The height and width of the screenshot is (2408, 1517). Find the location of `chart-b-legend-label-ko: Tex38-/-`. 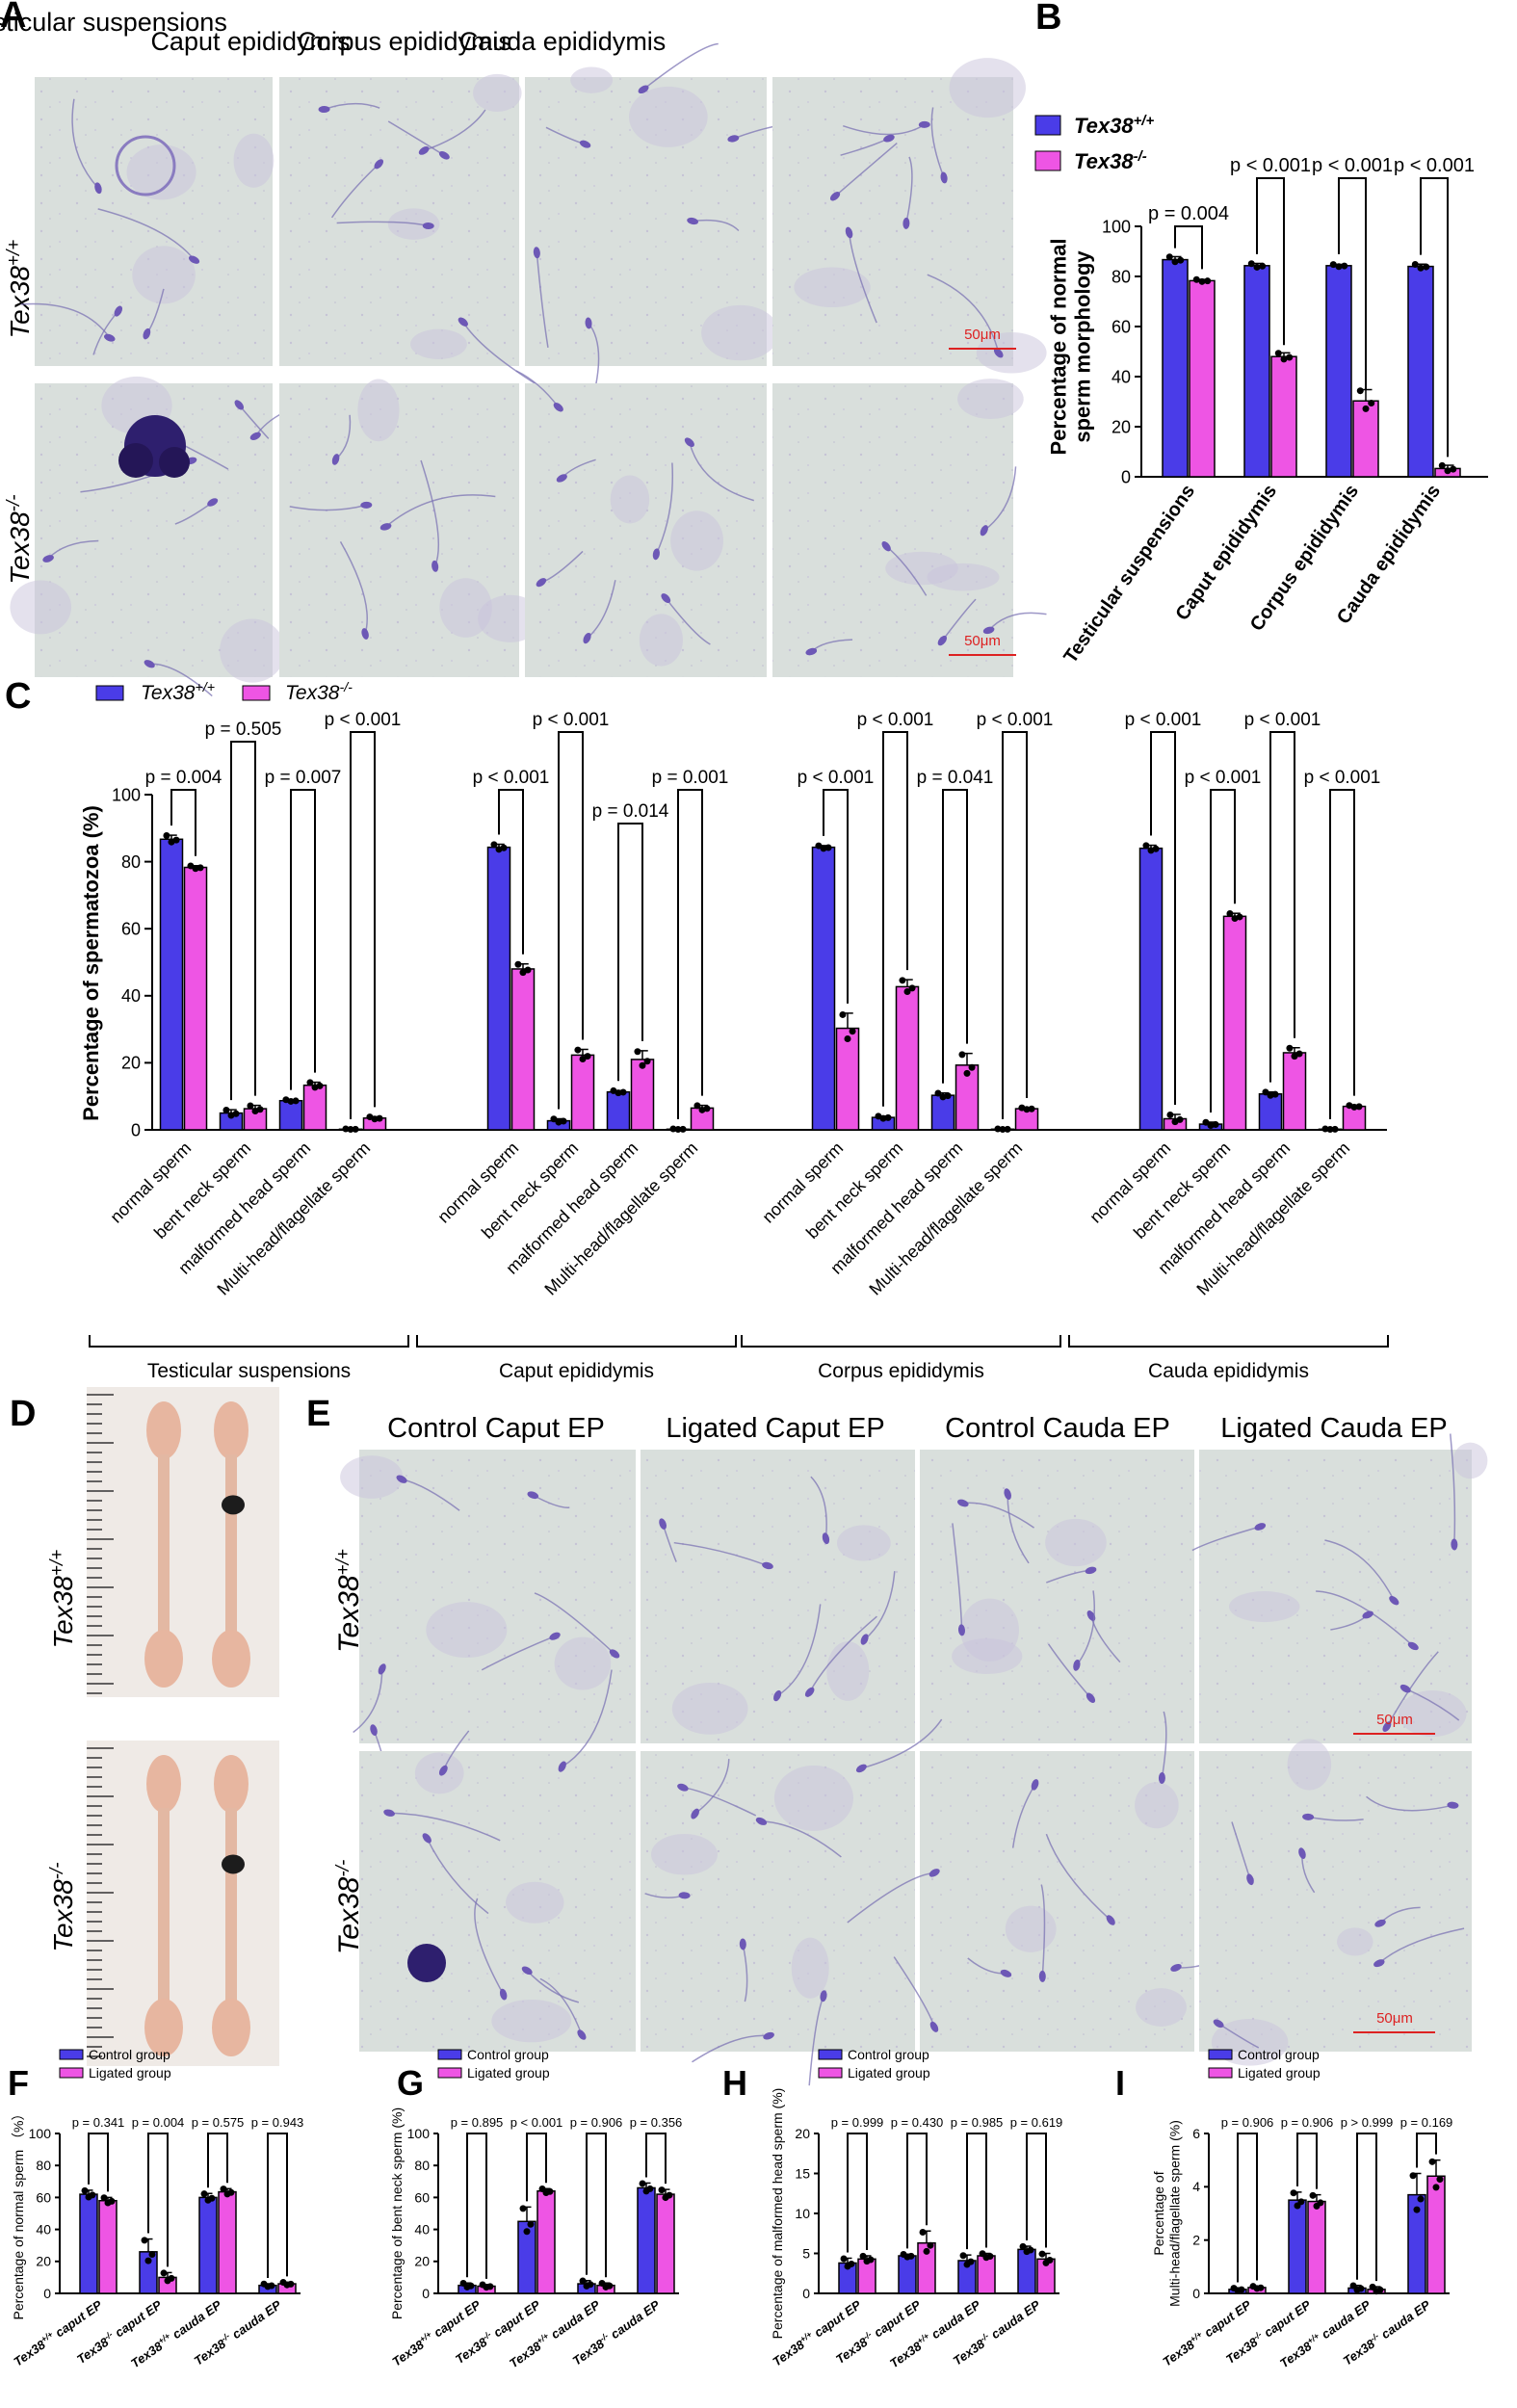

chart-b-legend-label-ko: Tex38-/- is located at coordinates (1110, 161).